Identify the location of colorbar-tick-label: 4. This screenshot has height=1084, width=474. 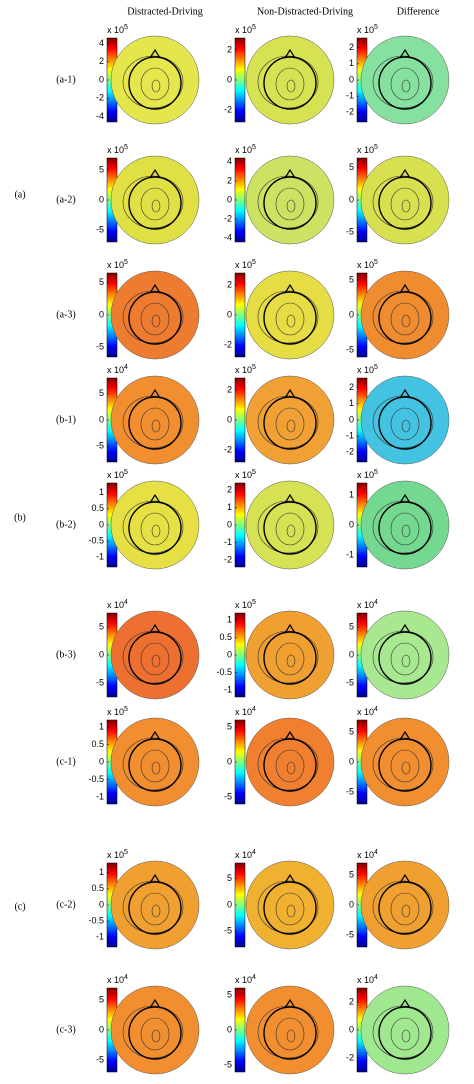
(101, 43).